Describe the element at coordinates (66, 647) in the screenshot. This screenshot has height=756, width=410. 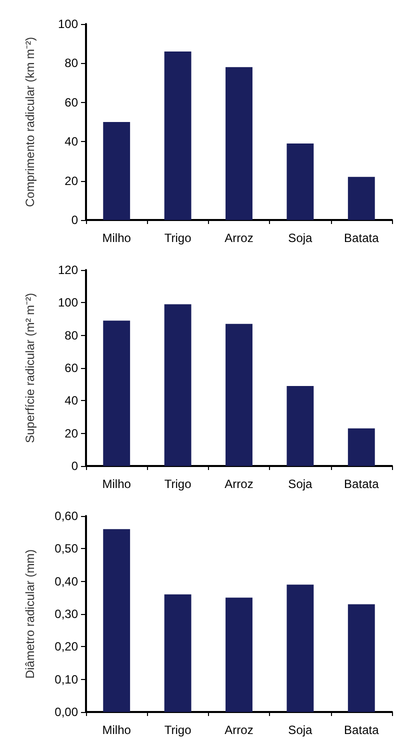
I see `y-tick-label: 0,20` at that location.